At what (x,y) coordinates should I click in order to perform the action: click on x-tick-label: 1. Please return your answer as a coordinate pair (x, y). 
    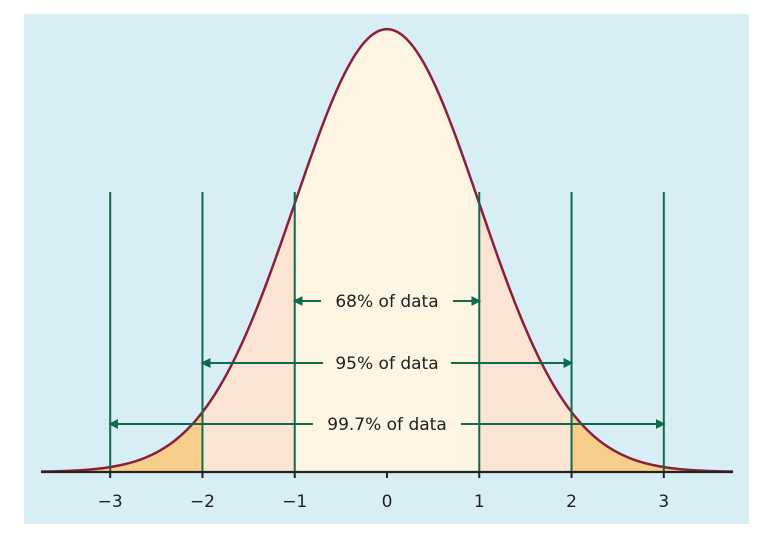
    Looking at the image, I should click on (479, 502).